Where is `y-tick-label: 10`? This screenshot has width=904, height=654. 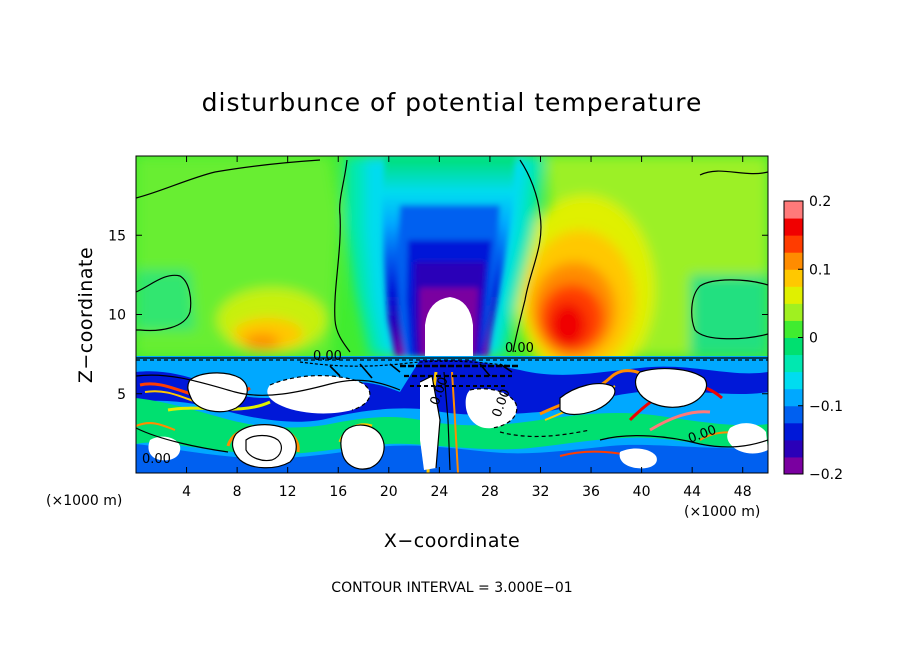
y-tick-label: 10 is located at coordinates (117, 316).